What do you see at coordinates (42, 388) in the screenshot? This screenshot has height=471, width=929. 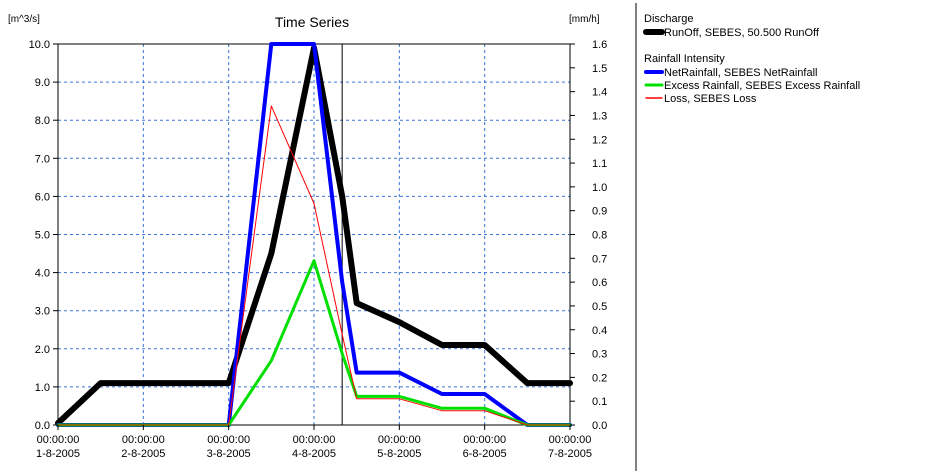 I see `left-tick-label: 1.0` at bounding box center [42, 388].